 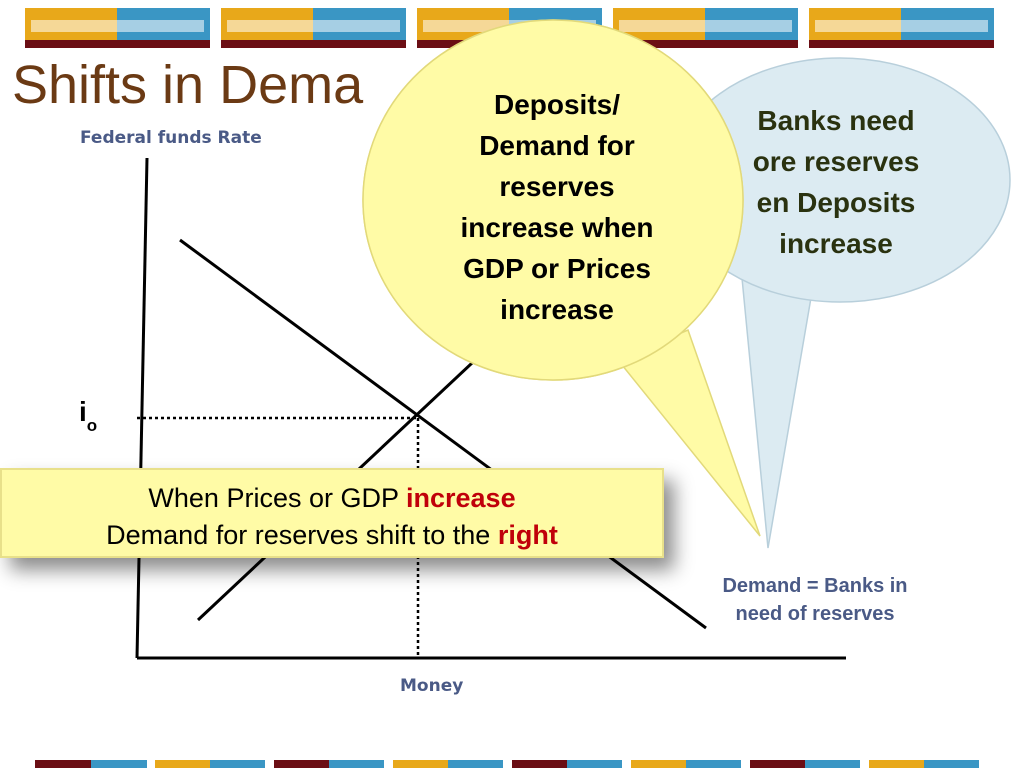 I want to click on equilibrium-rate-symbol: i, so click(x=83, y=411).